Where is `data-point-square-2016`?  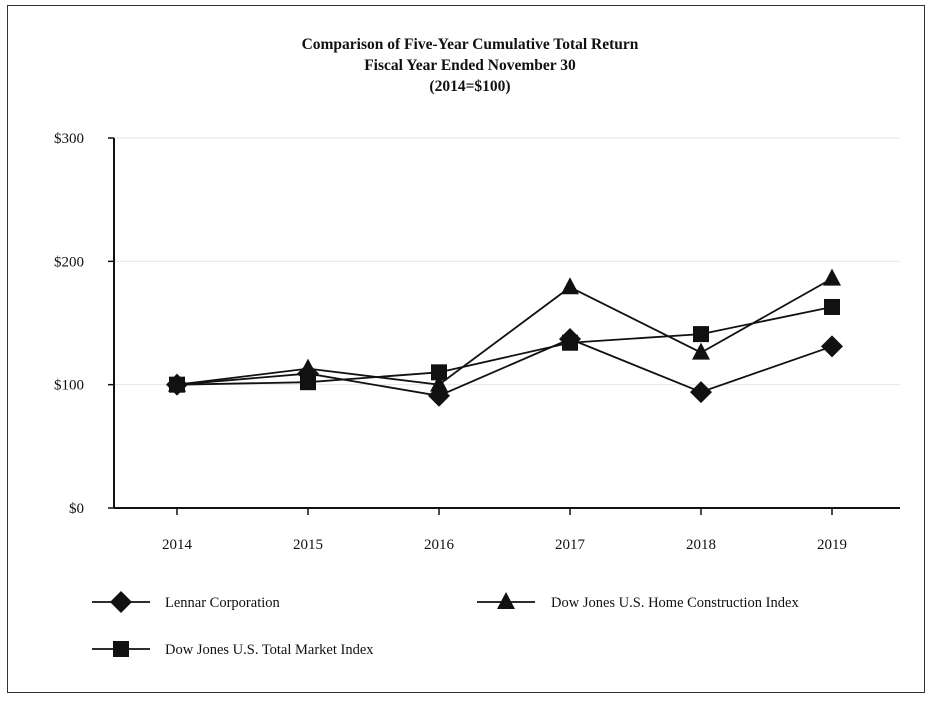
data-point-square-2016 is located at coordinates (439, 372).